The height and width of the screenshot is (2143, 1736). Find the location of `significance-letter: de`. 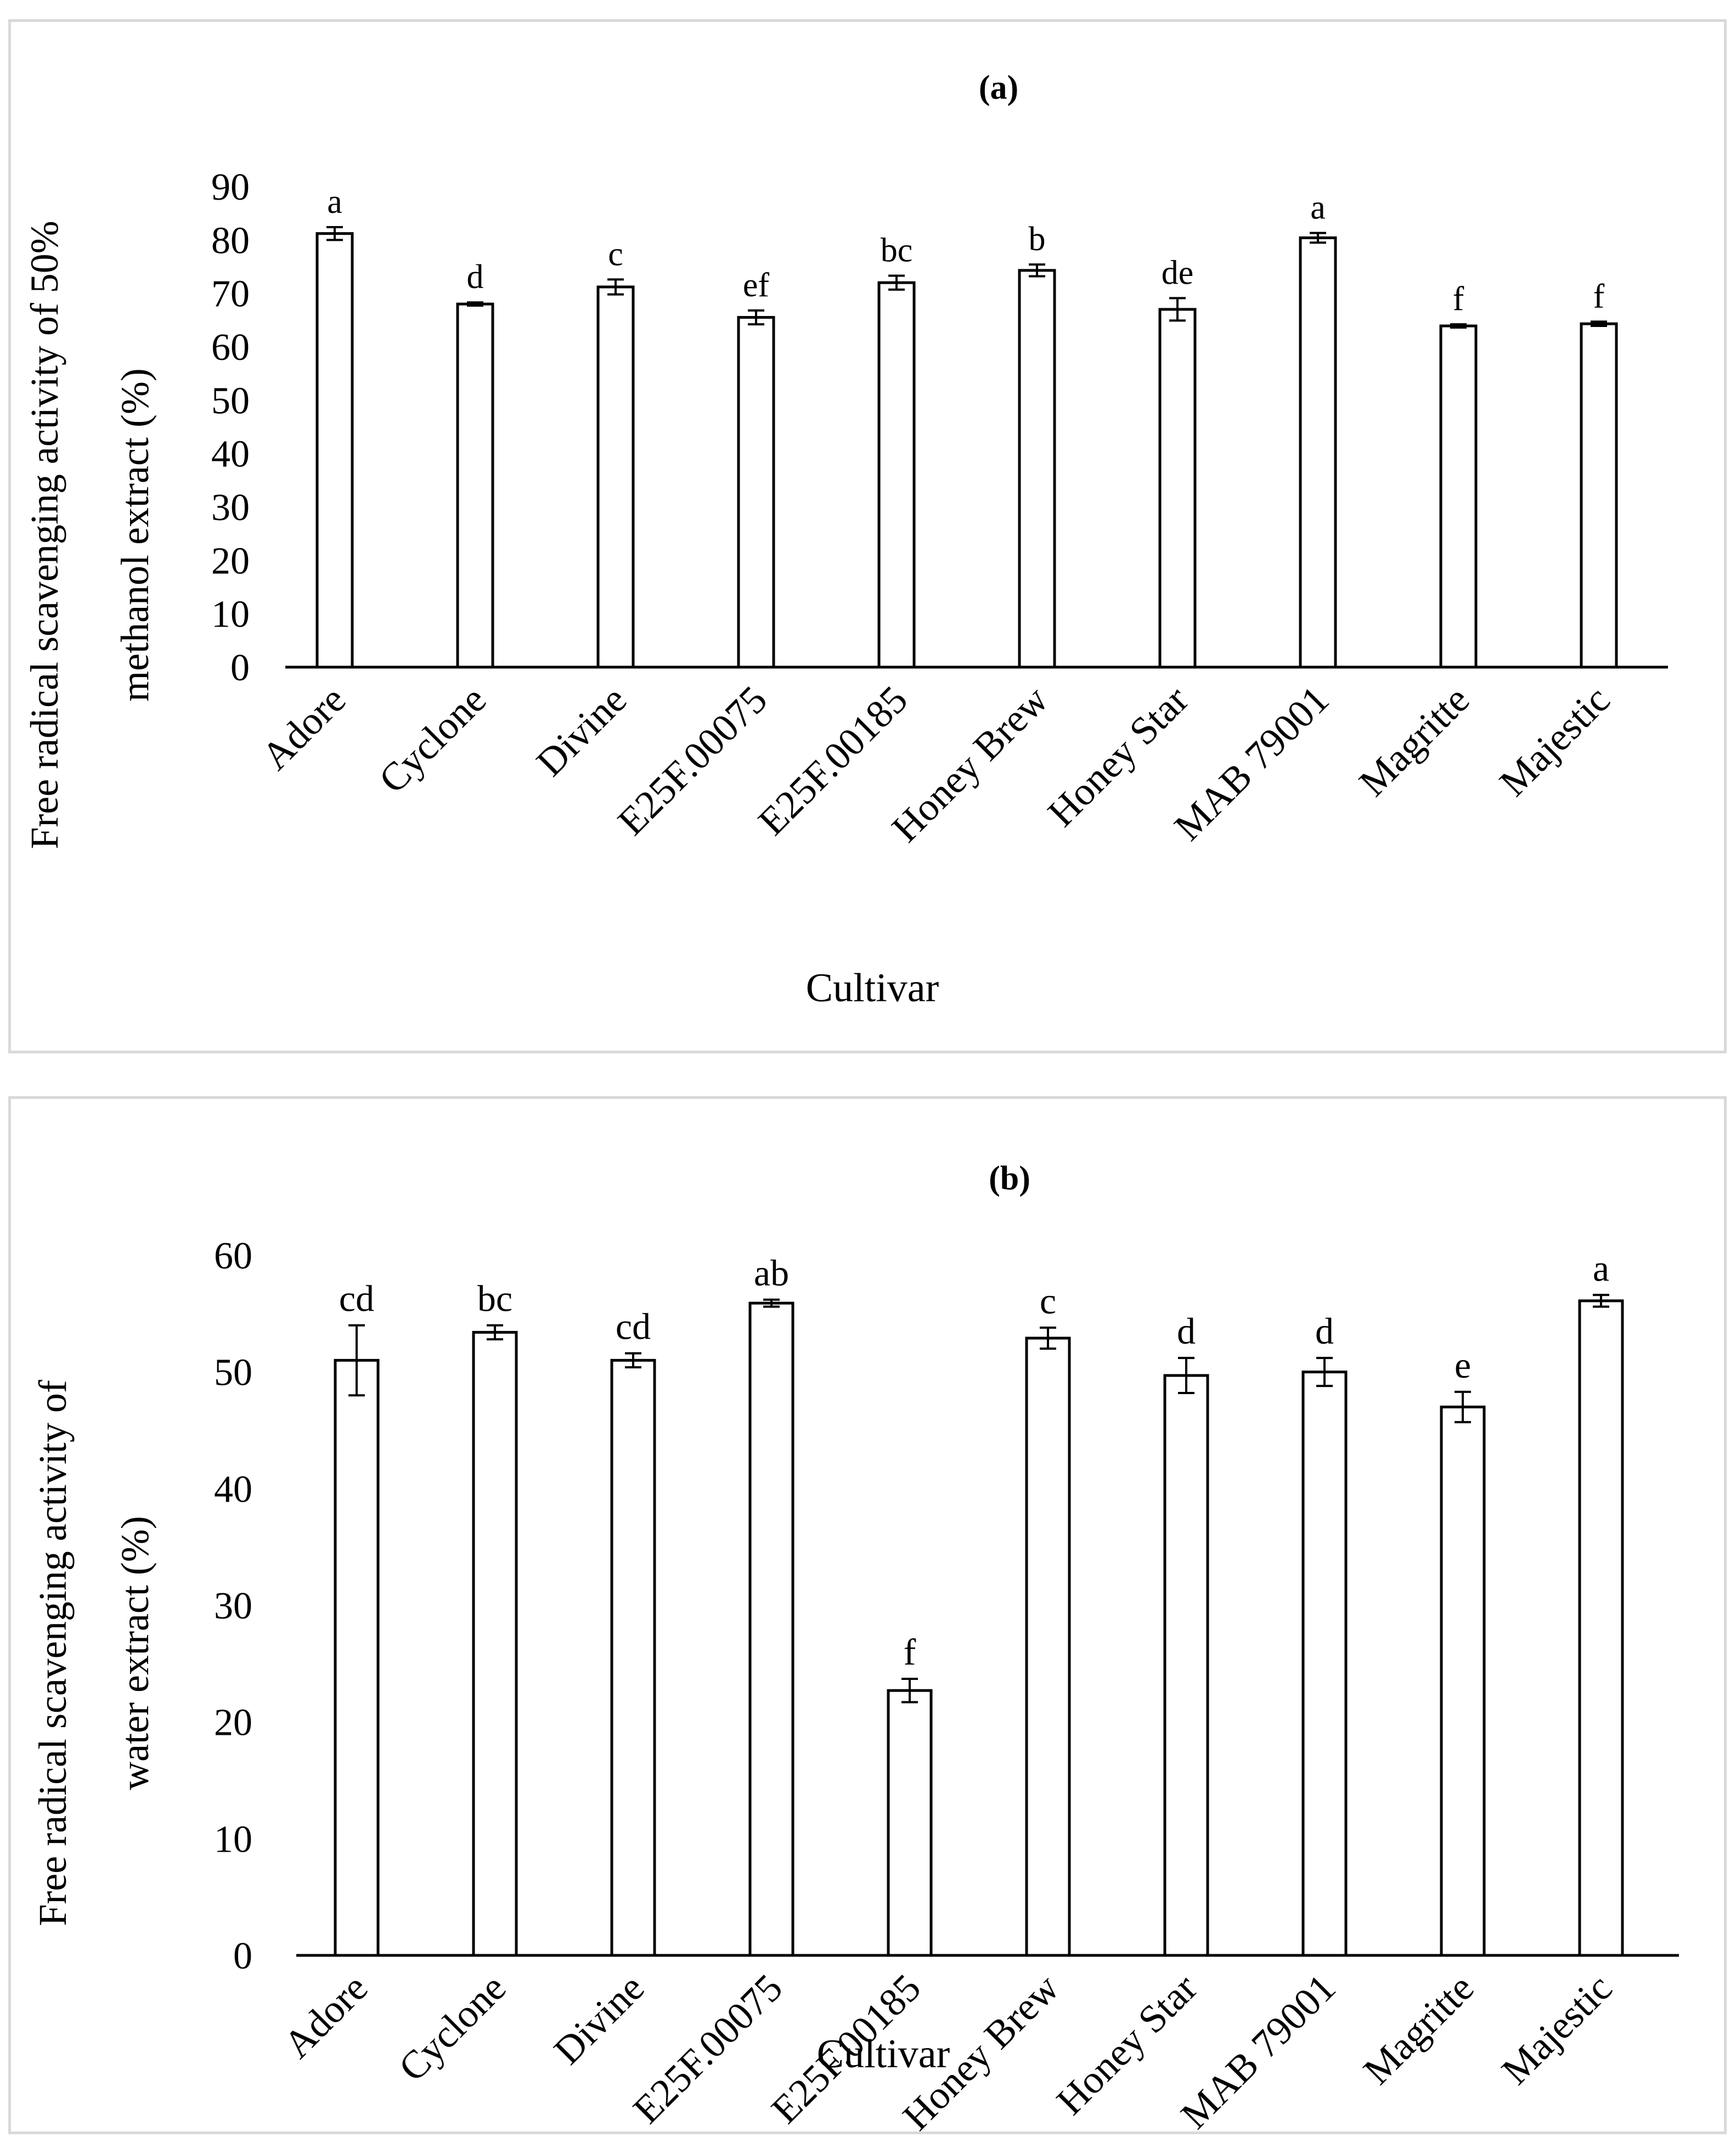

significance-letter: de is located at coordinates (1178, 272).